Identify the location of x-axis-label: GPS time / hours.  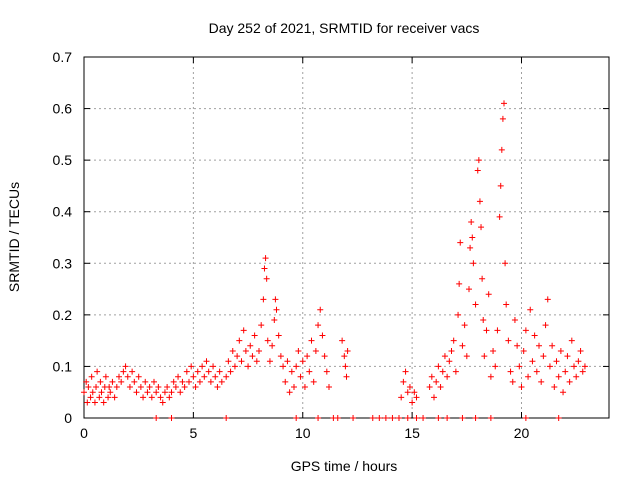
(344, 466).